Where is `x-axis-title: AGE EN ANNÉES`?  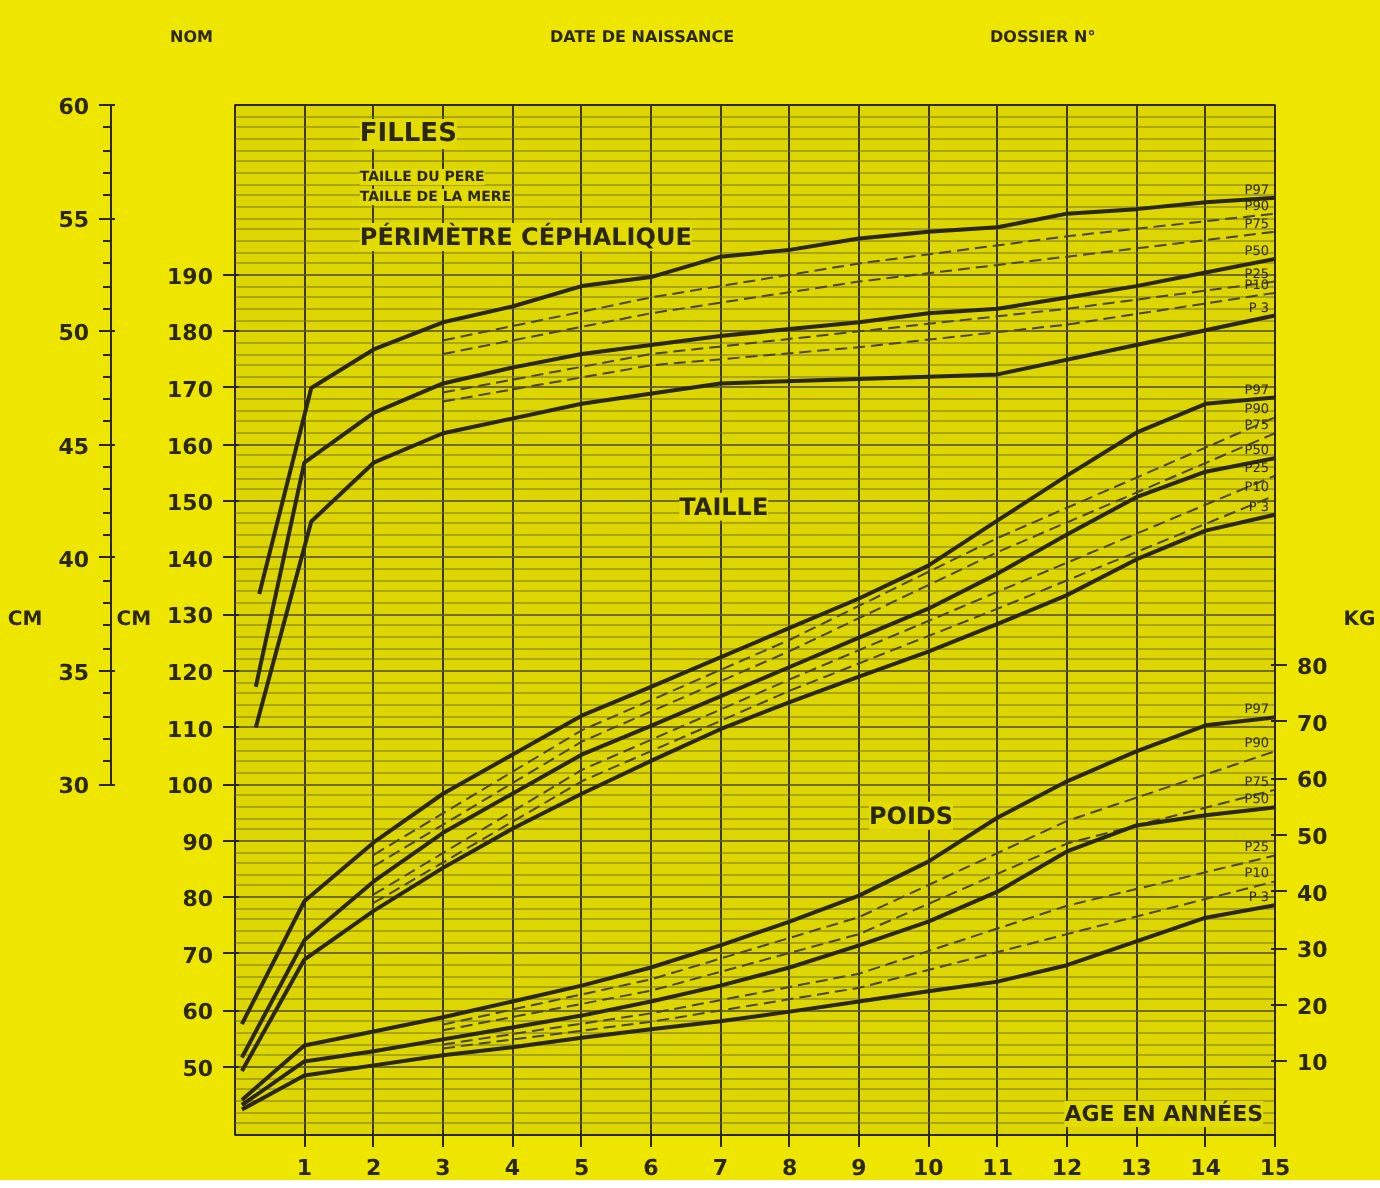
x-axis-title: AGE EN ANNÉES is located at coordinates (1164, 1113).